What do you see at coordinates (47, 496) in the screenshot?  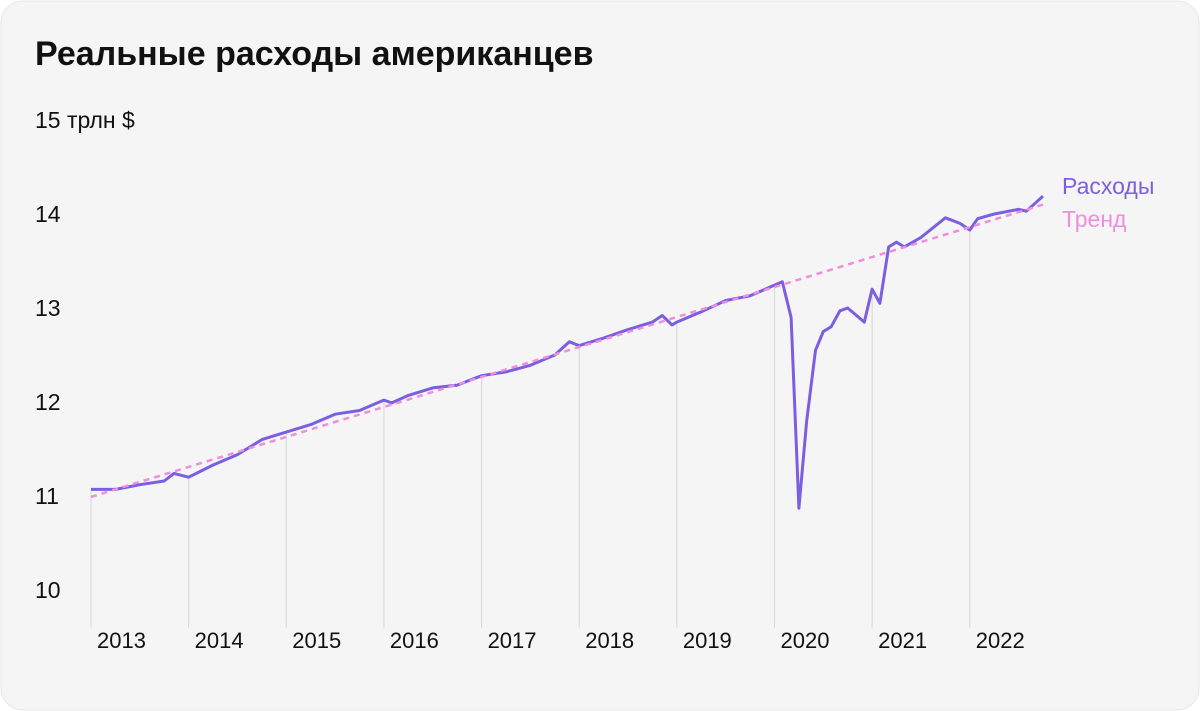 I see `y-tick-label: 11` at bounding box center [47, 496].